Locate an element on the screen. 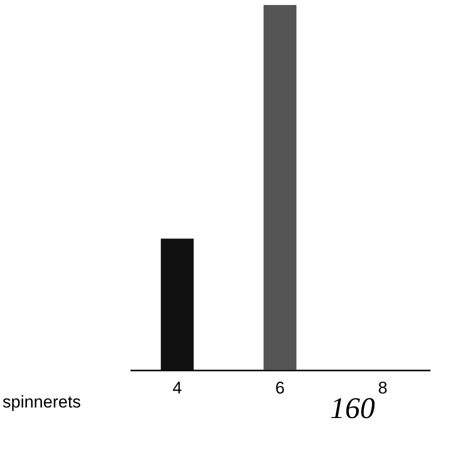  x-axis-title: spinnerets is located at coordinates (41, 402).